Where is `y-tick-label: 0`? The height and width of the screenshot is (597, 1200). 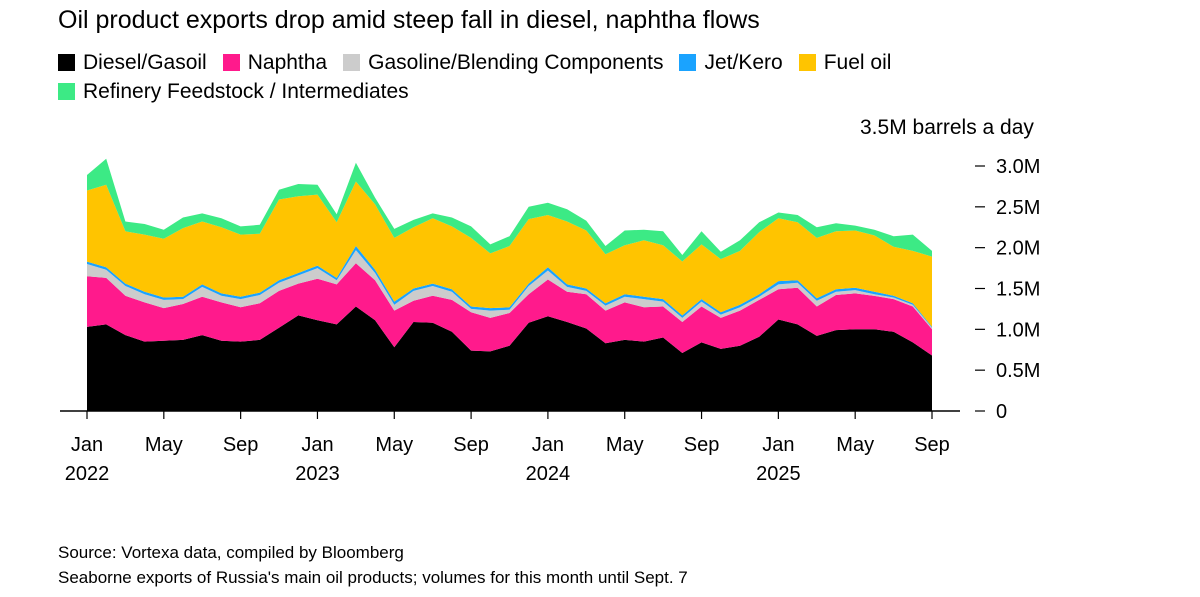 y-tick-label: 0 is located at coordinates (1001, 412).